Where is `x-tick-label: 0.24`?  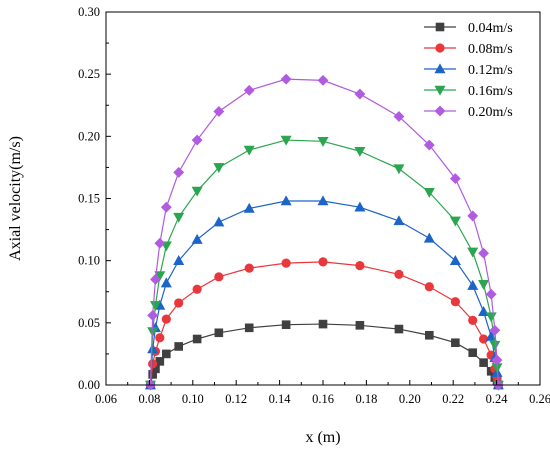 x-tick-label: 0.24 is located at coordinates (497, 399).